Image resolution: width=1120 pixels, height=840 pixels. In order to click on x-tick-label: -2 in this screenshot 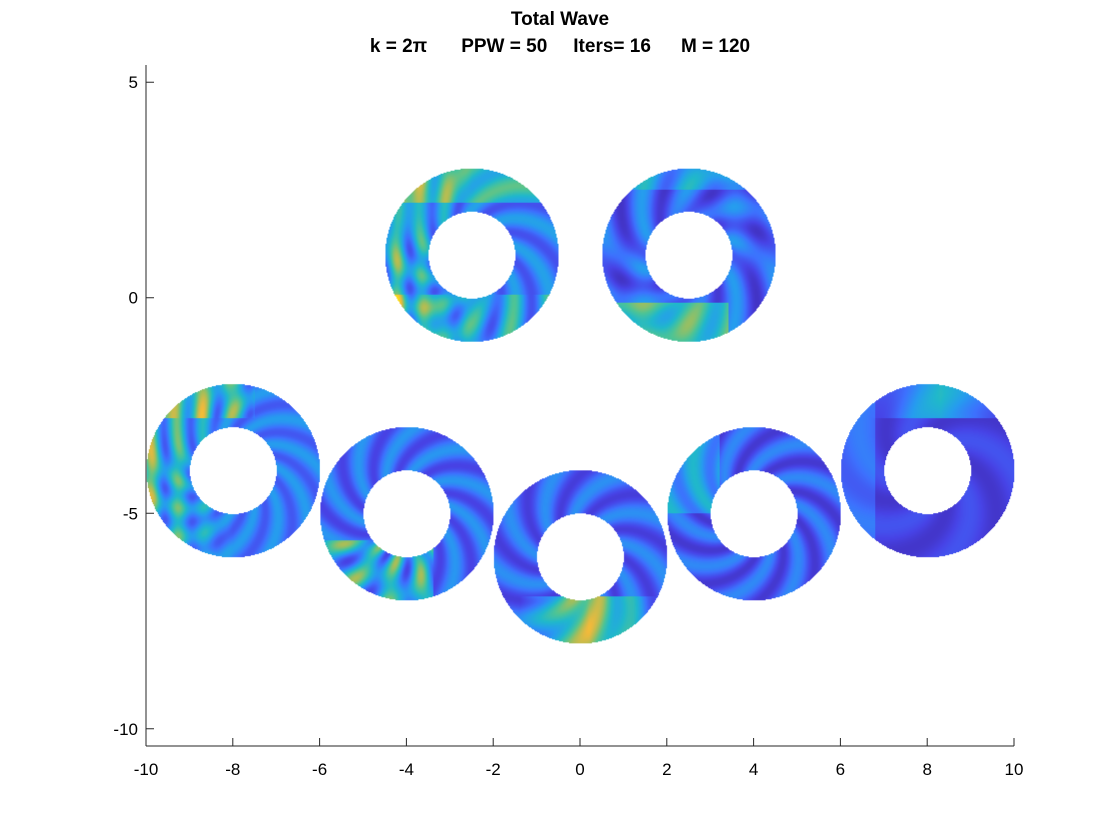, I will do `click(493, 769)`.